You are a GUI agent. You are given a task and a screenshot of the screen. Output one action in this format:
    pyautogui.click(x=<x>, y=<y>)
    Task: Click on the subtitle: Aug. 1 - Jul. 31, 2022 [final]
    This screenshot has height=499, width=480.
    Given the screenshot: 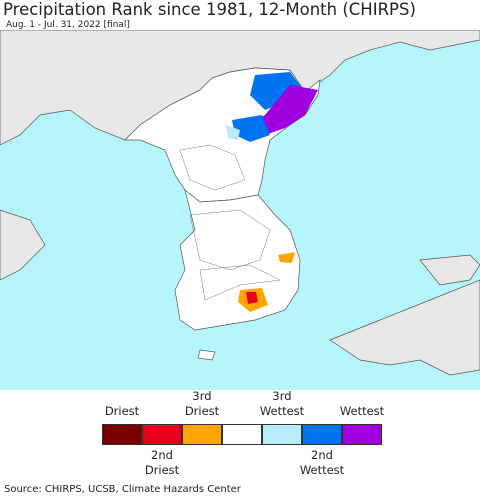 What is the action you would take?
    pyautogui.click(x=68, y=25)
    